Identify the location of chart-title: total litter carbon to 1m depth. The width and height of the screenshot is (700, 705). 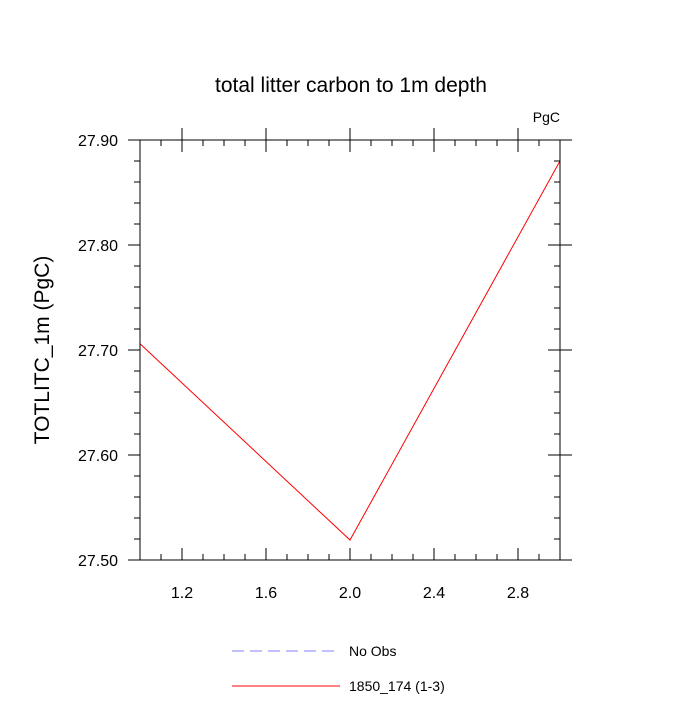
(351, 85).